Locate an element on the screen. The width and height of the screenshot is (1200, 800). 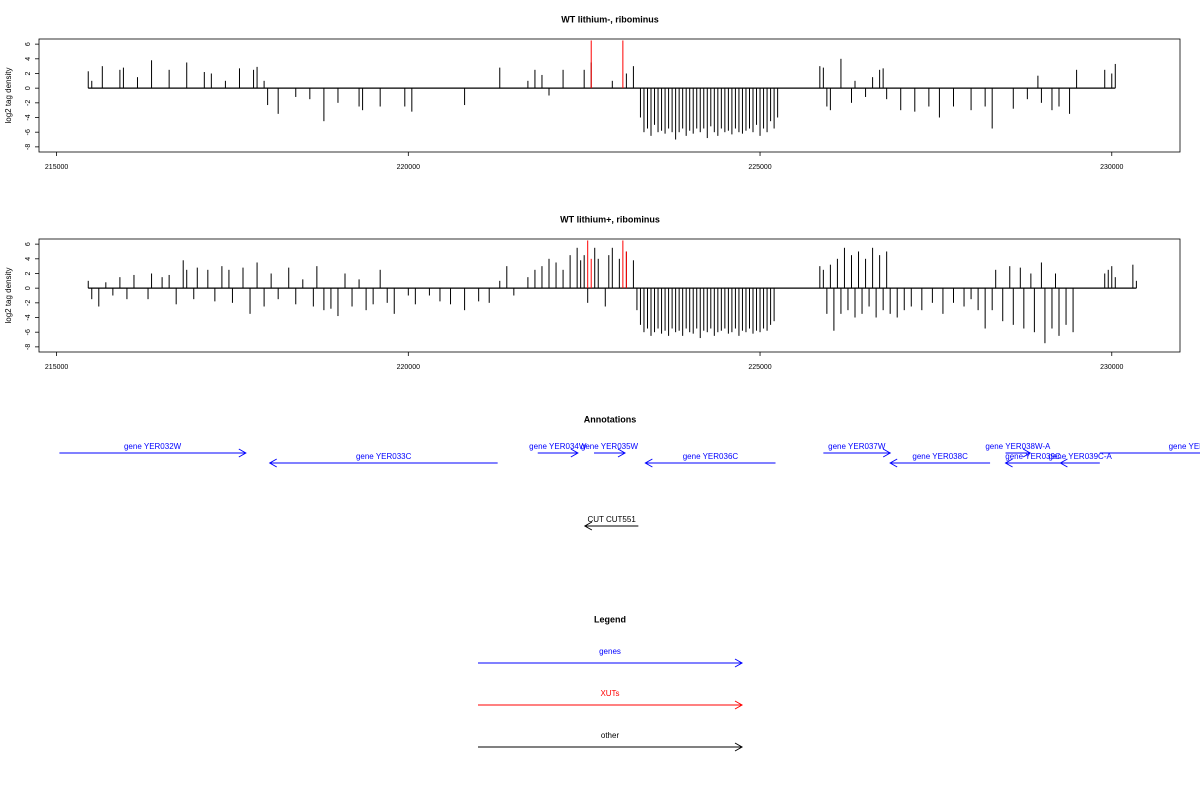
legend-title: Legend is located at coordinates (610, 619).